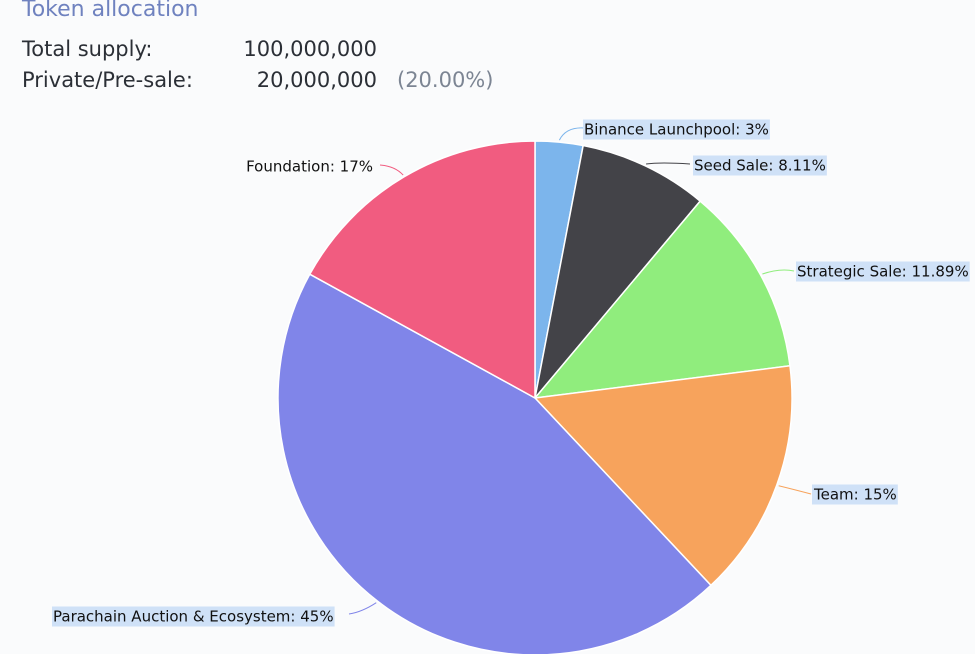 The height and width of the screenshot is (654, 975). I want to click on data-label-binance-launchpool: Binance Launchpool: 3%, so click(676, 130).